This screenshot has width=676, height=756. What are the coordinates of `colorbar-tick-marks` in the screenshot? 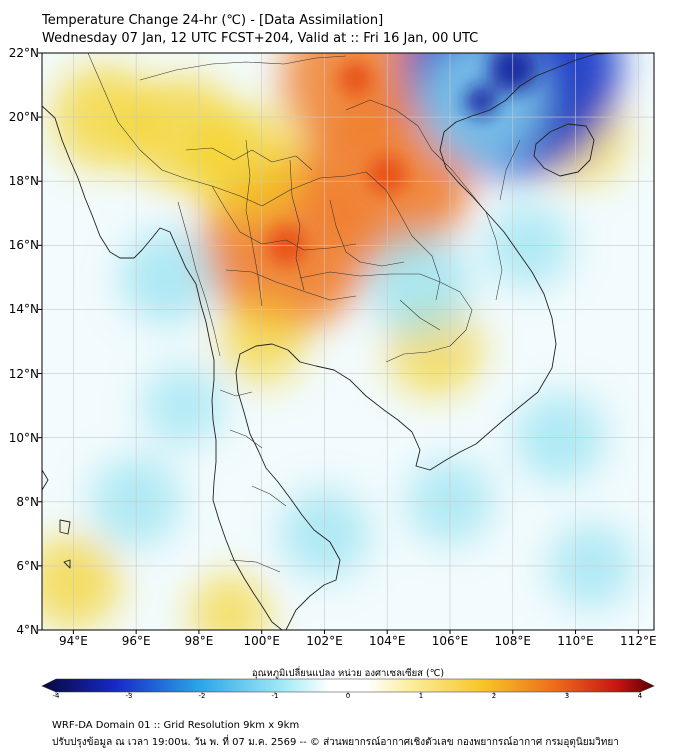 It's located at (348, 693).